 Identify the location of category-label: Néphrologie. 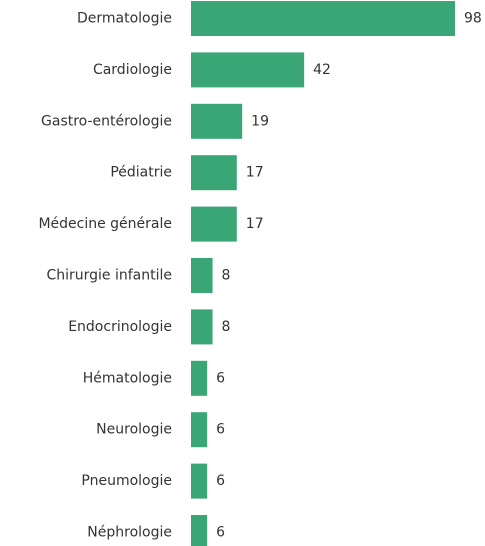
(129, 533).